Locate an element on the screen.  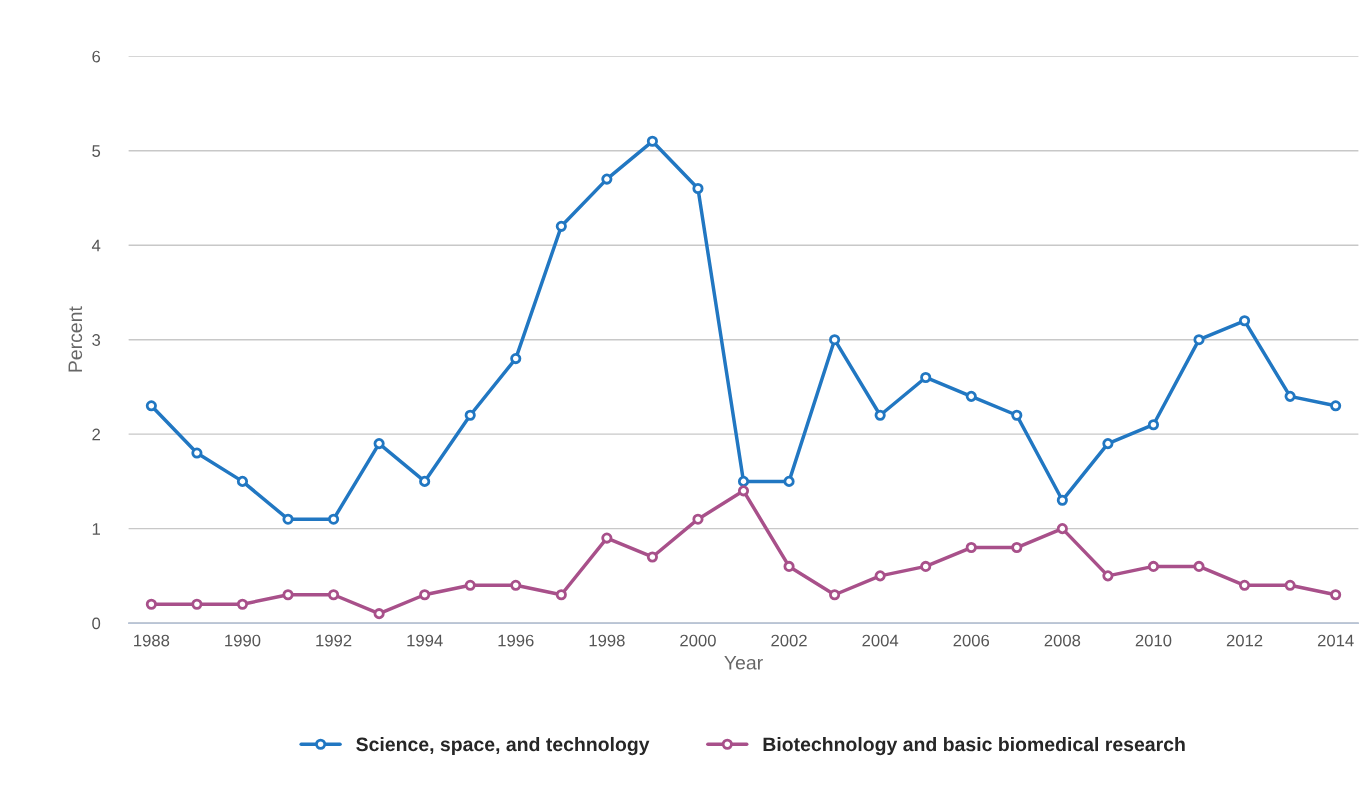
x-tick-label: 1996 is located at coordinates (516, 640).